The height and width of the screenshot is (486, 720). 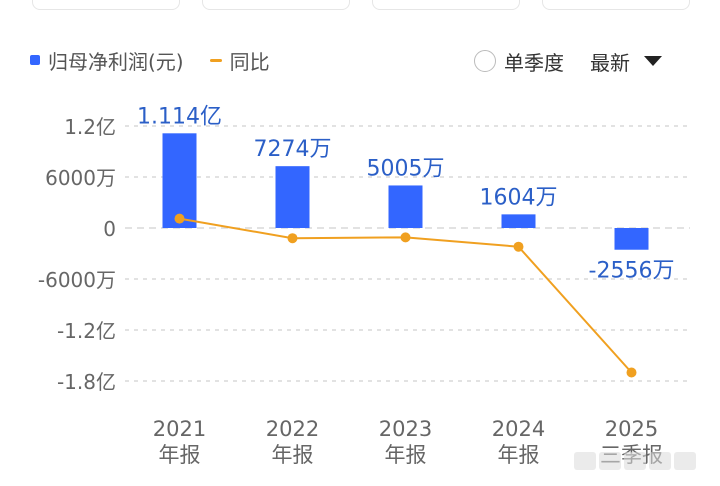 What do you see at coordinates (293, 149) in the screenshot?
I see `bar-value-label: 7274万` at bounding box center [293, 149].